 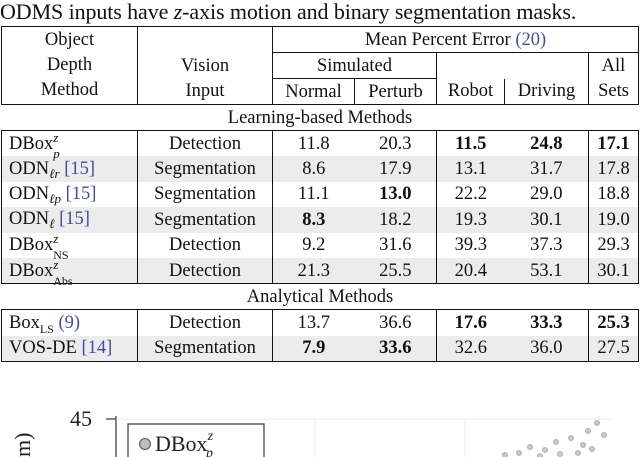 What do you see at coordinates (613, 194) in the screenshot?
I see `all-value-cell: 18.8` at bounding box center [613, 194].